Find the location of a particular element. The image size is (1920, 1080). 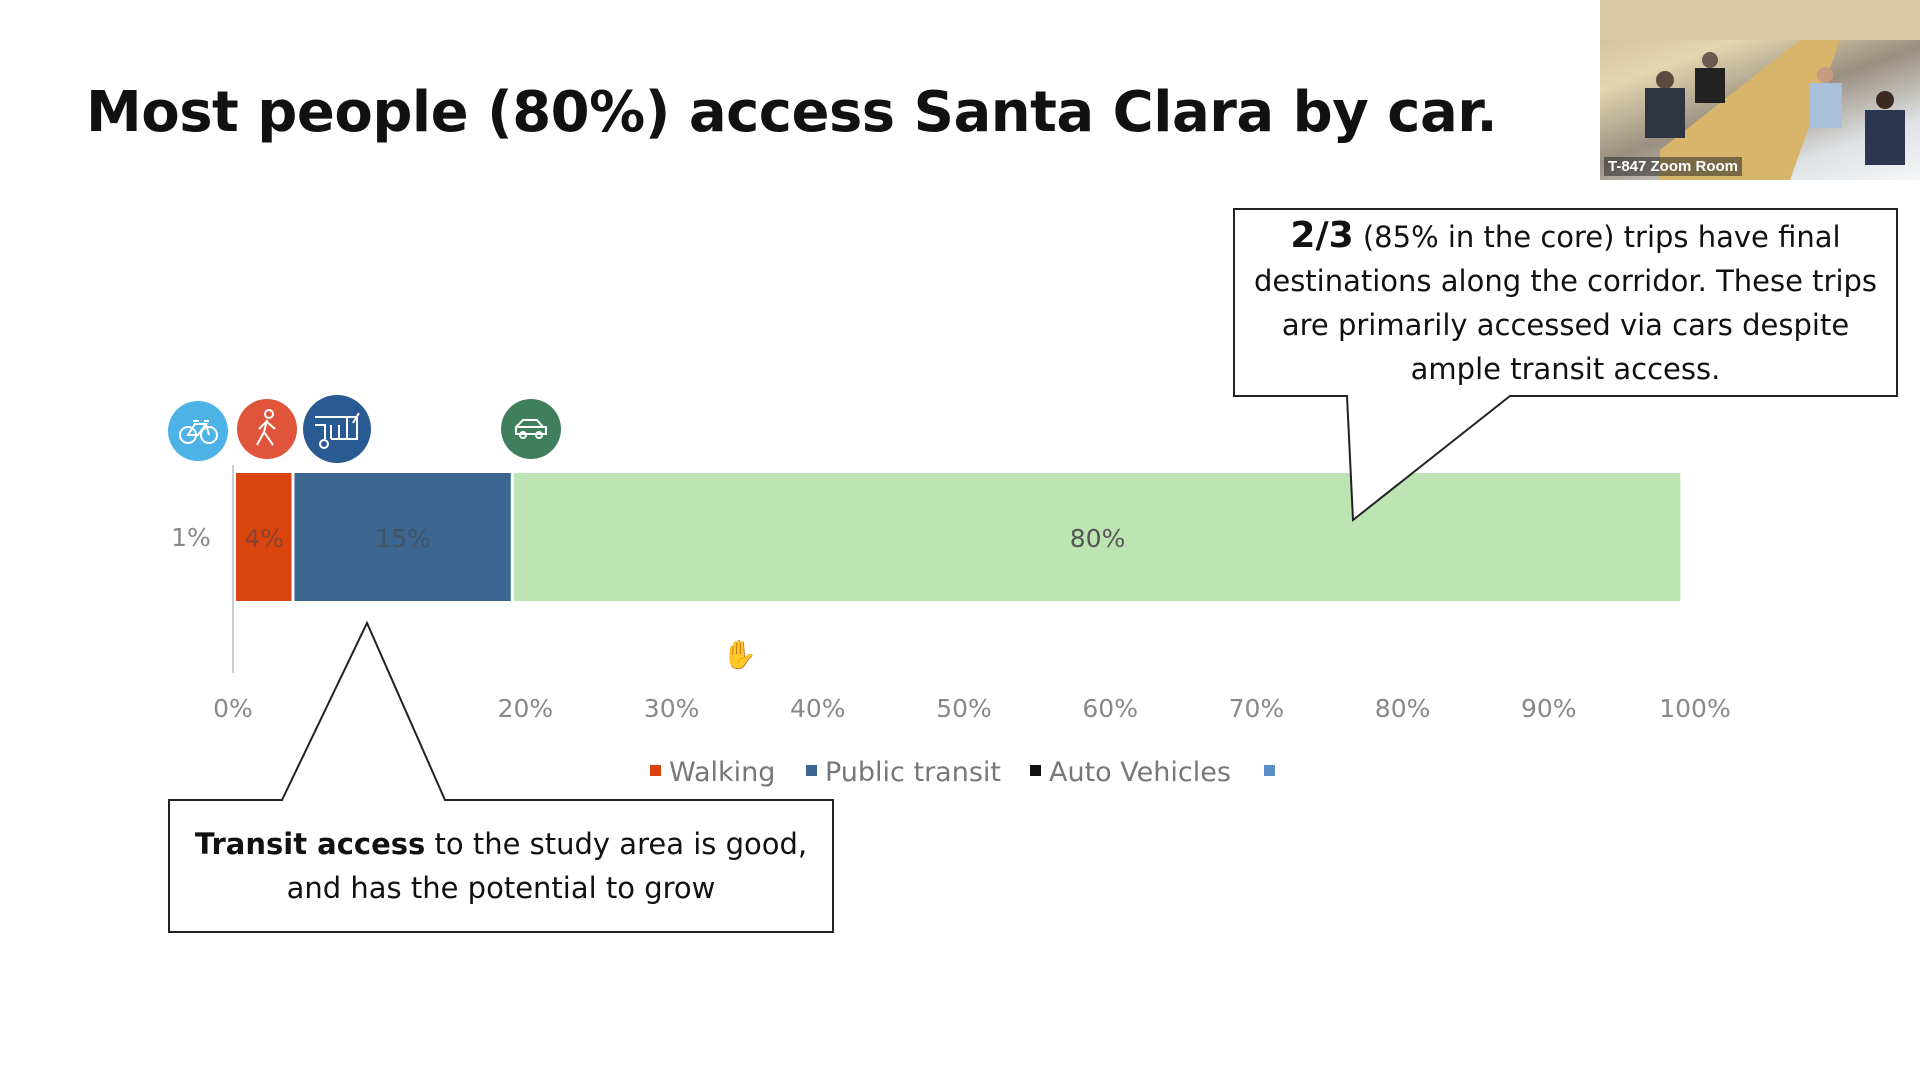

legend-label: Walking is located at coordinates (722, 772).